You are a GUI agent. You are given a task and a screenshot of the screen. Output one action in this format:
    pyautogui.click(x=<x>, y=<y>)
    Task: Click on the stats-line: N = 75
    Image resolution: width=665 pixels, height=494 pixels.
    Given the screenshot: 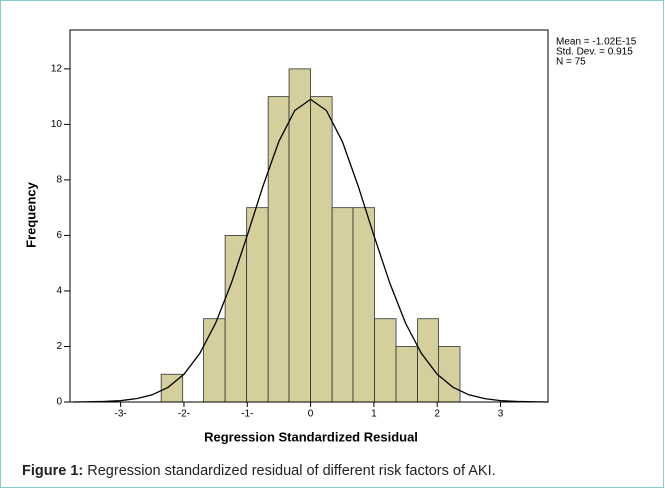 What is the action you would take?
    pyautogui.click(x=571, y=62)
    